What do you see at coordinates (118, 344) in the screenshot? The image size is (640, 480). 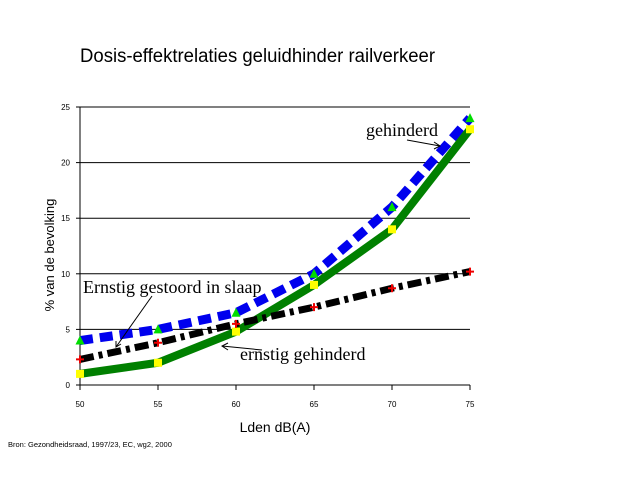 I see `arrow-head-slaap` at bounding box center [118, 344].